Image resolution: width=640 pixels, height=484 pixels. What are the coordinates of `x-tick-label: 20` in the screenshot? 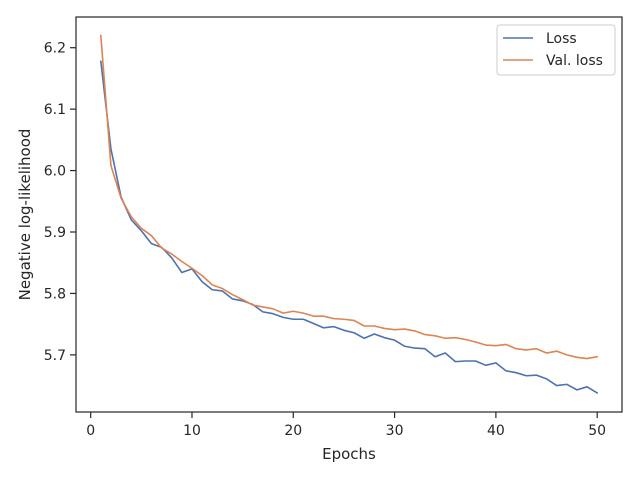 It's located at (293, 431).